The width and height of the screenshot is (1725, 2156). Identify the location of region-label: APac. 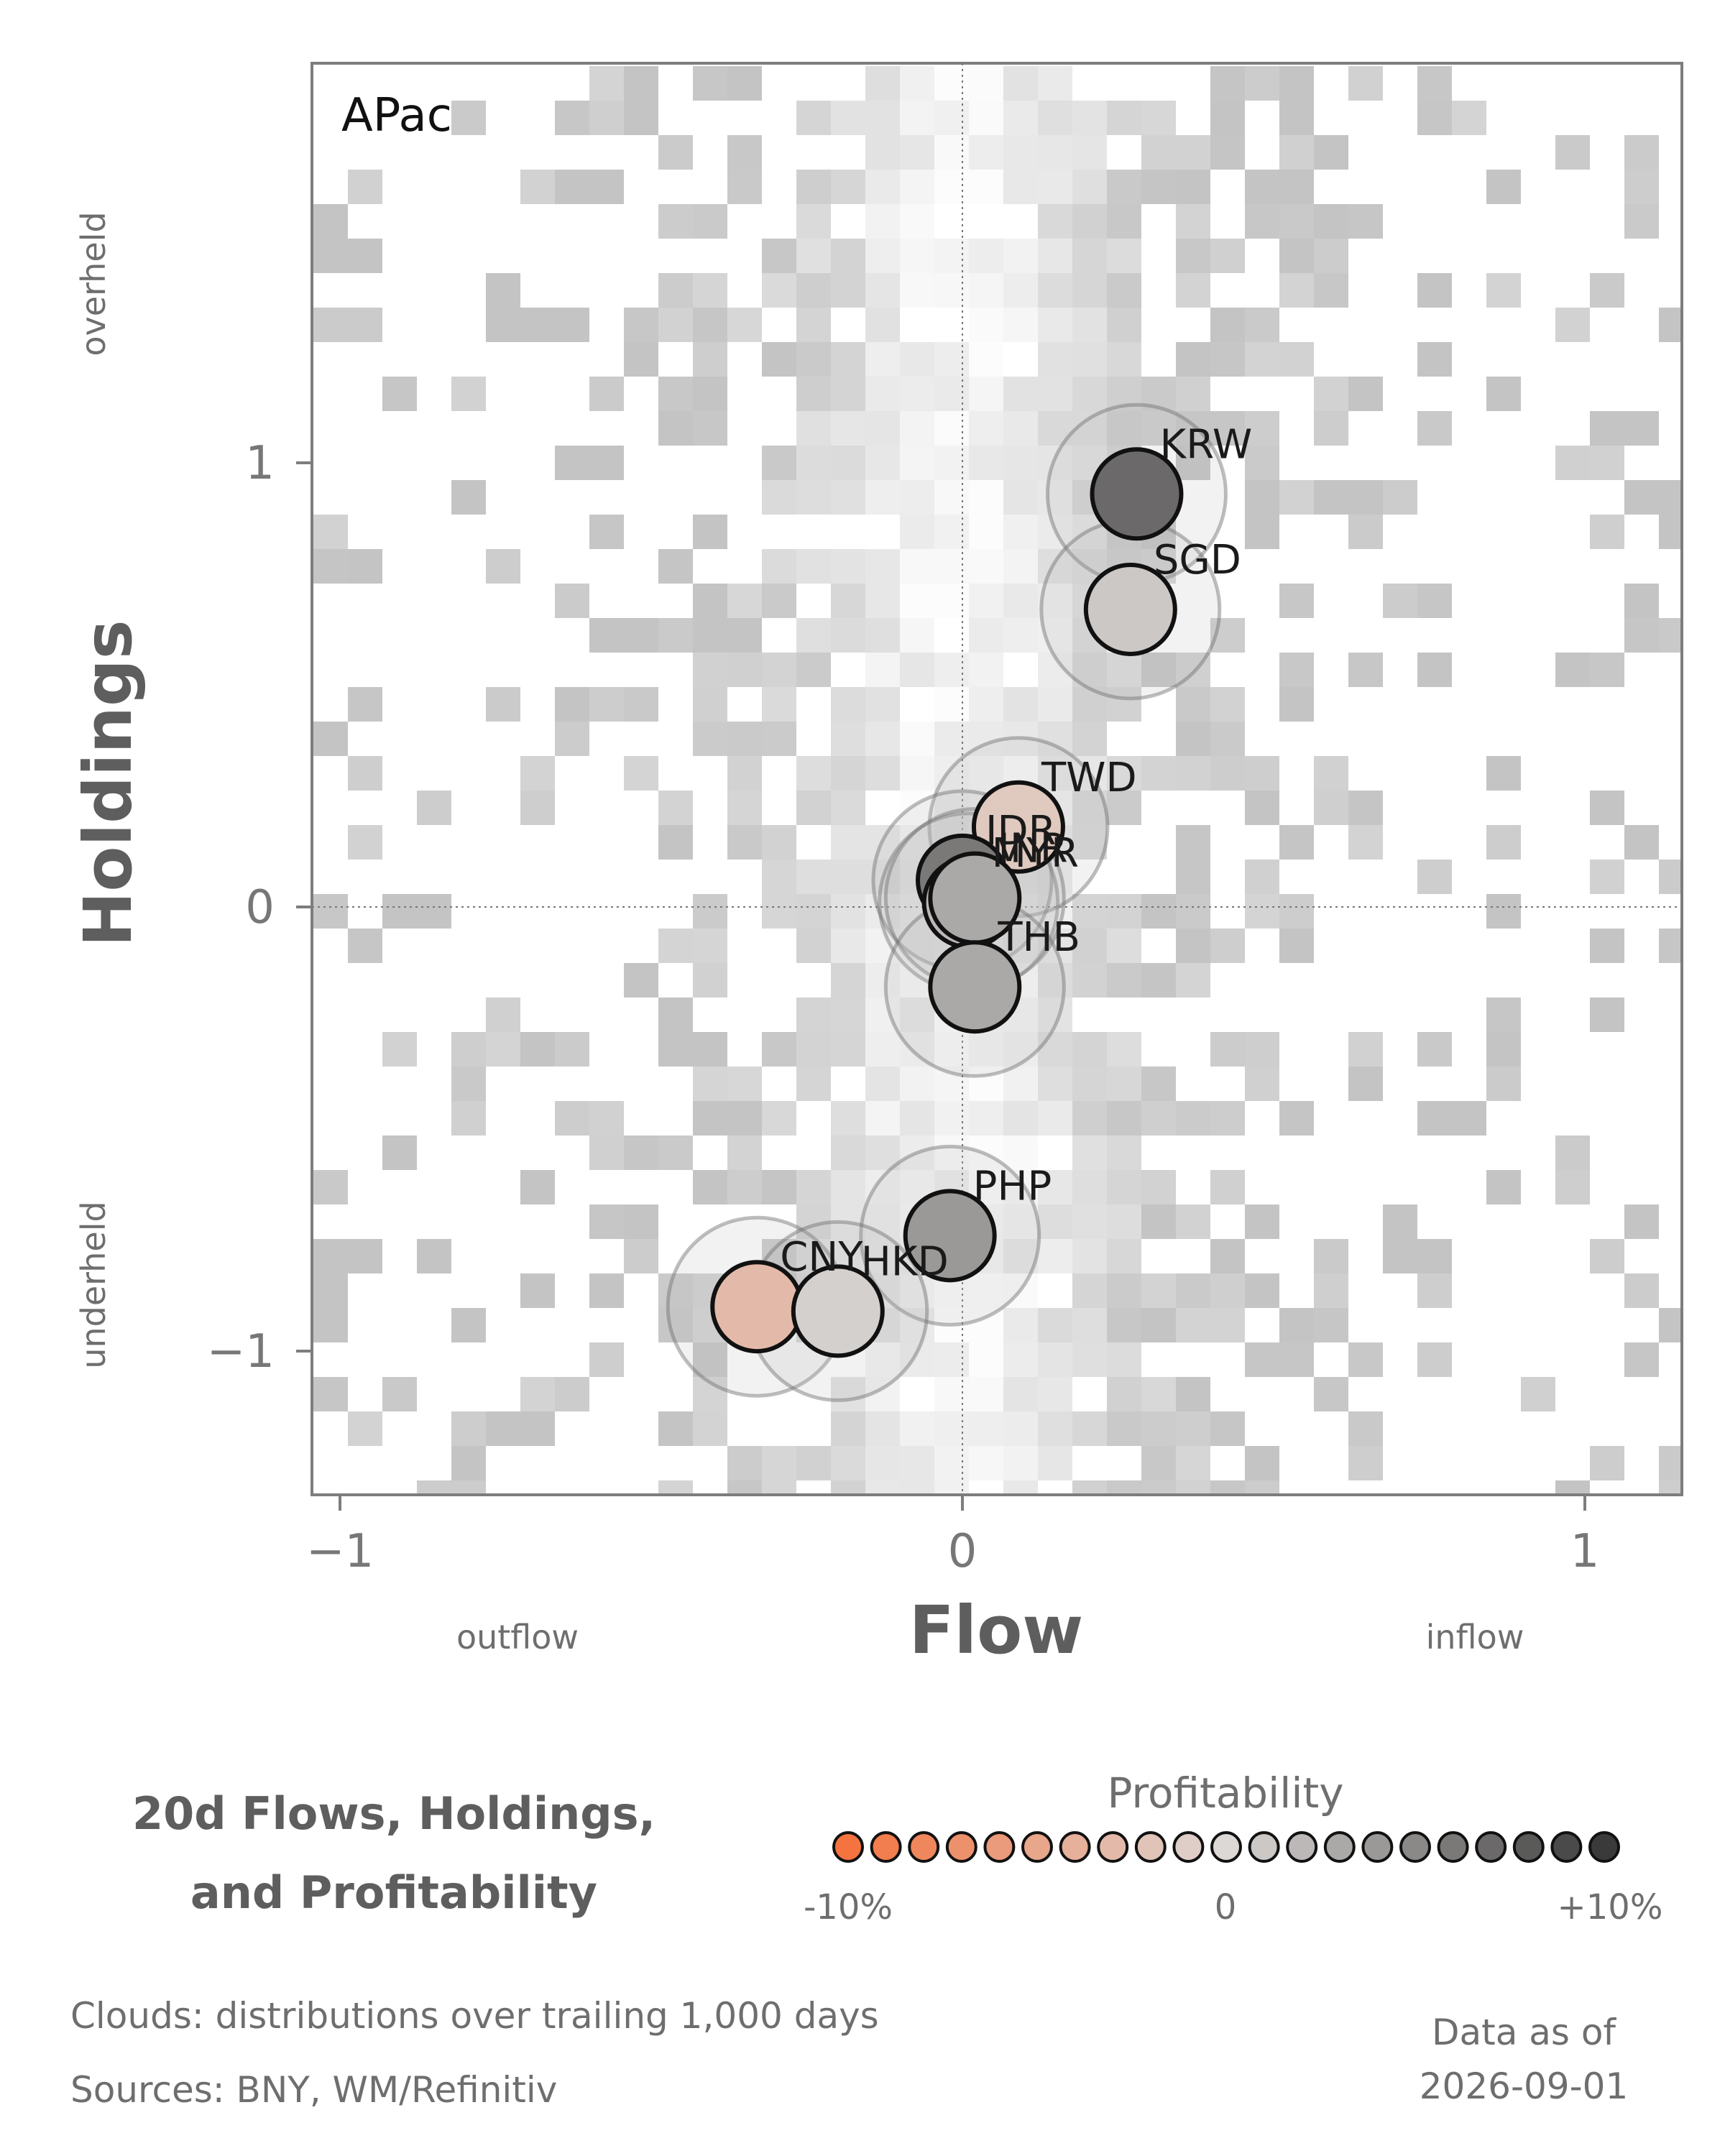
(396, 116).